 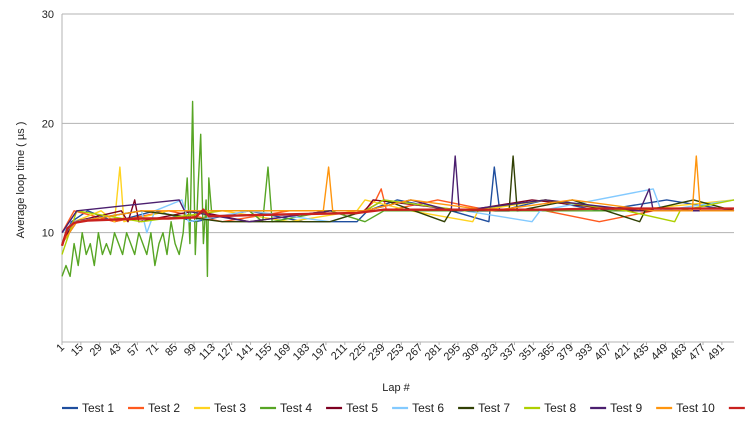 What do you see at coordinates (21, 180) in the screenshot?
I see `y-axis-title: Average loop time ( µs )` at bounding box center [21, 180].